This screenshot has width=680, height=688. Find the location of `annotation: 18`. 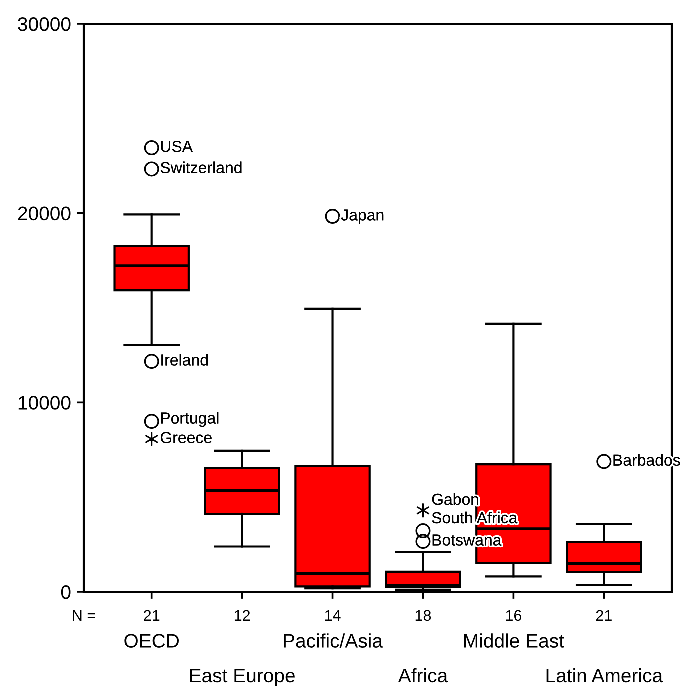

annotation: 18 is located at coordinates (424, 616).